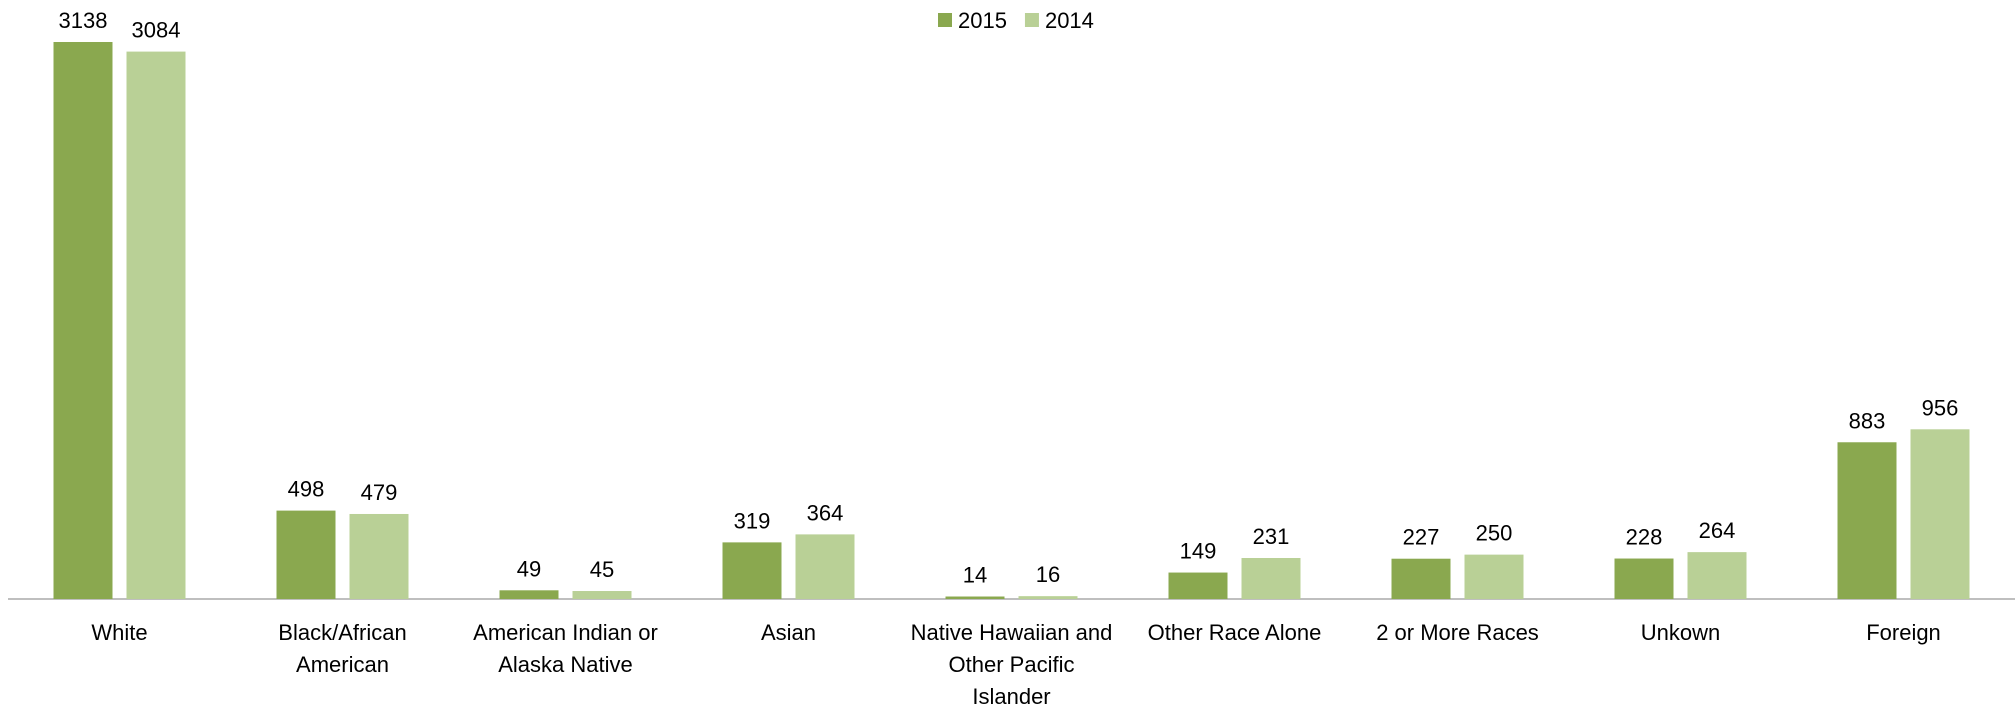 This screenshot has width=2015, height=712. Describe the element at coordinates (342, 648) in the screenshot. I see `x-tick-label: Black/African American` at that location.